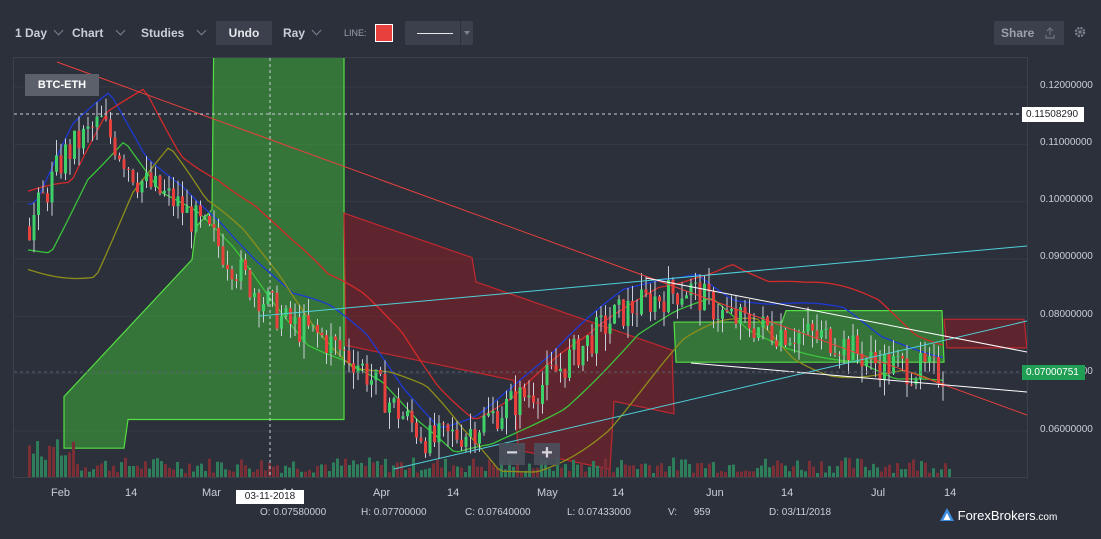 The height and width of the screenshot is (539, 1101). Describe the element at coordinates (1018, 33) in the screenshot. I see `share-label: Share` at that location.